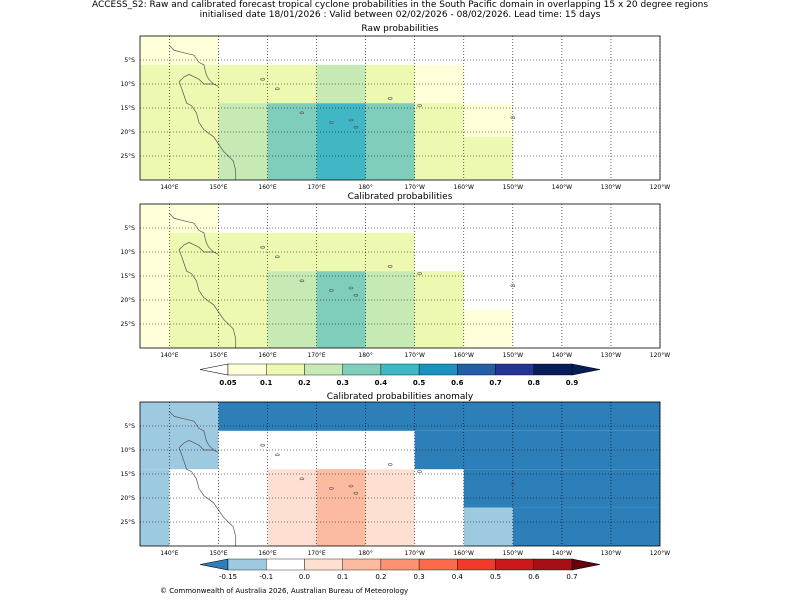  I want to click on colorbar-tick-label: 0.4, so click(381, 383).